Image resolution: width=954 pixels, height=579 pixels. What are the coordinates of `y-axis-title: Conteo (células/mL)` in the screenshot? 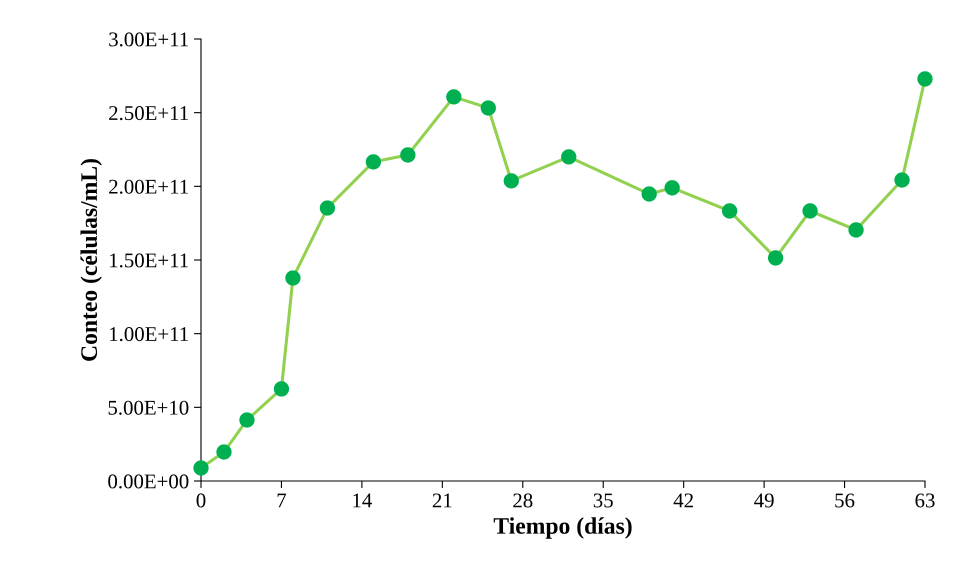 It's located at (91, 260).